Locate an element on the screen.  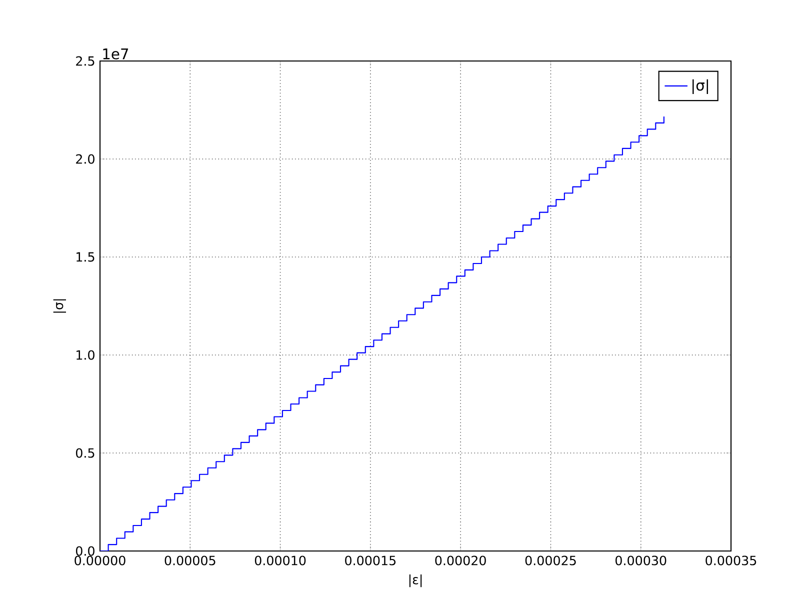
legend-label: |σ| is located at coordinates (700, 86).